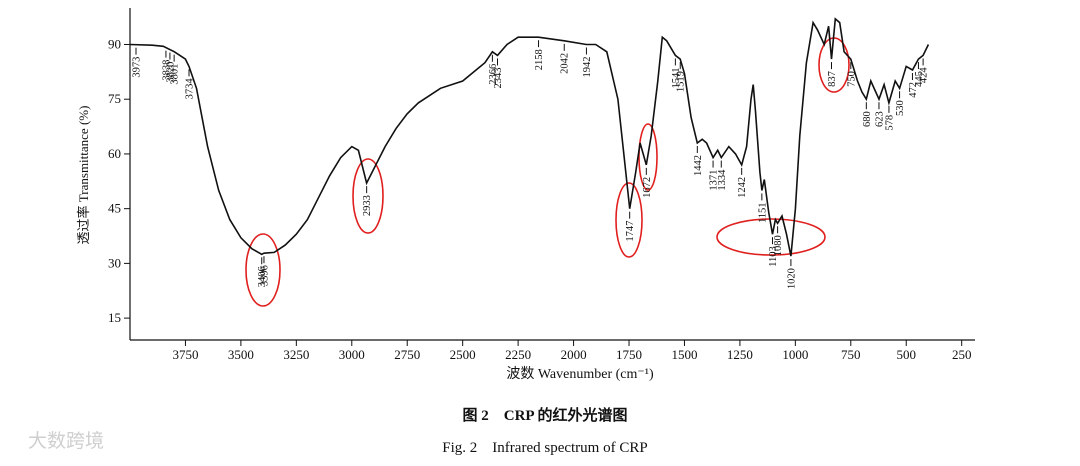  What do you see at coordinates (114, 43) in the screenshot?
I see `y-tick-label: 90` at bounding box center [114, 43].